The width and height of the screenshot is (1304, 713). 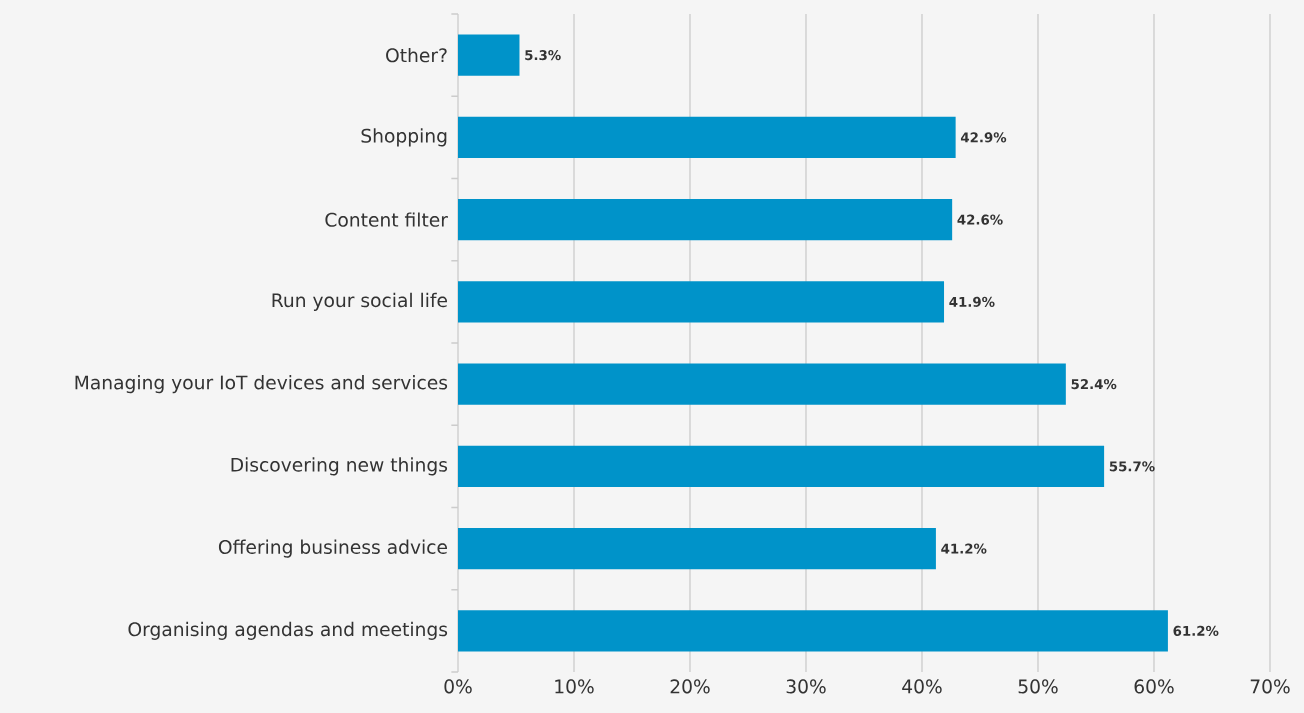 I want to click on data-label: 41.9%, so click(x=972, y=301).